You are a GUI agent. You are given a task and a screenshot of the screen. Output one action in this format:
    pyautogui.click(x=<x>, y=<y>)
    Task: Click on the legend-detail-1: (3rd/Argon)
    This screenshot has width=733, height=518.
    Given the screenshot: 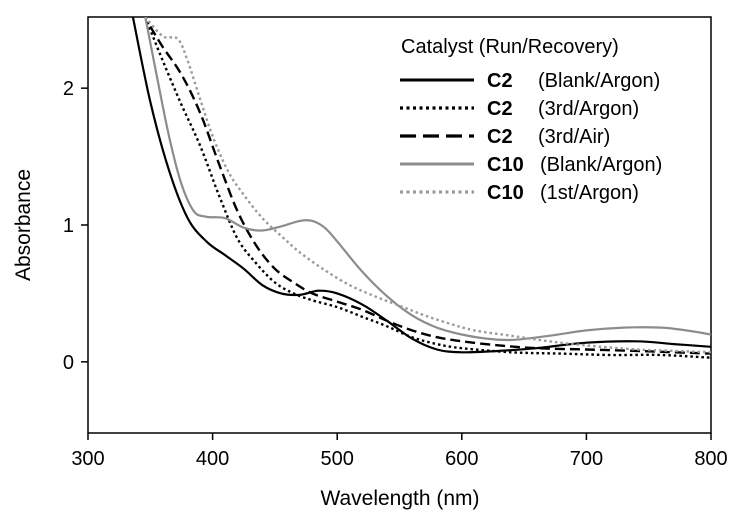 What is the action you would take?
    pyautogui.click(x=588, y=109)
    